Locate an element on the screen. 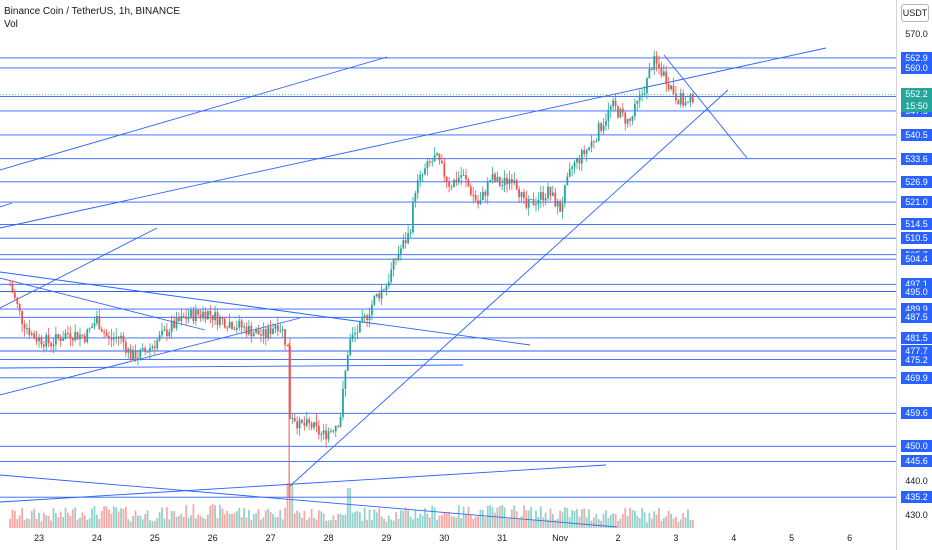 This screenshot has height=550, width=932. trend-line is located at coordinates (265, 308).